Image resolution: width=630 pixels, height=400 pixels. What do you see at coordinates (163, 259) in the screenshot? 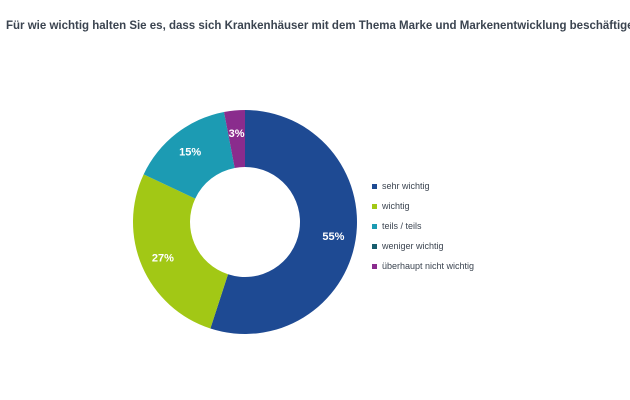
I see `slice-label-1: 27%` at bounding box center [163, 259].